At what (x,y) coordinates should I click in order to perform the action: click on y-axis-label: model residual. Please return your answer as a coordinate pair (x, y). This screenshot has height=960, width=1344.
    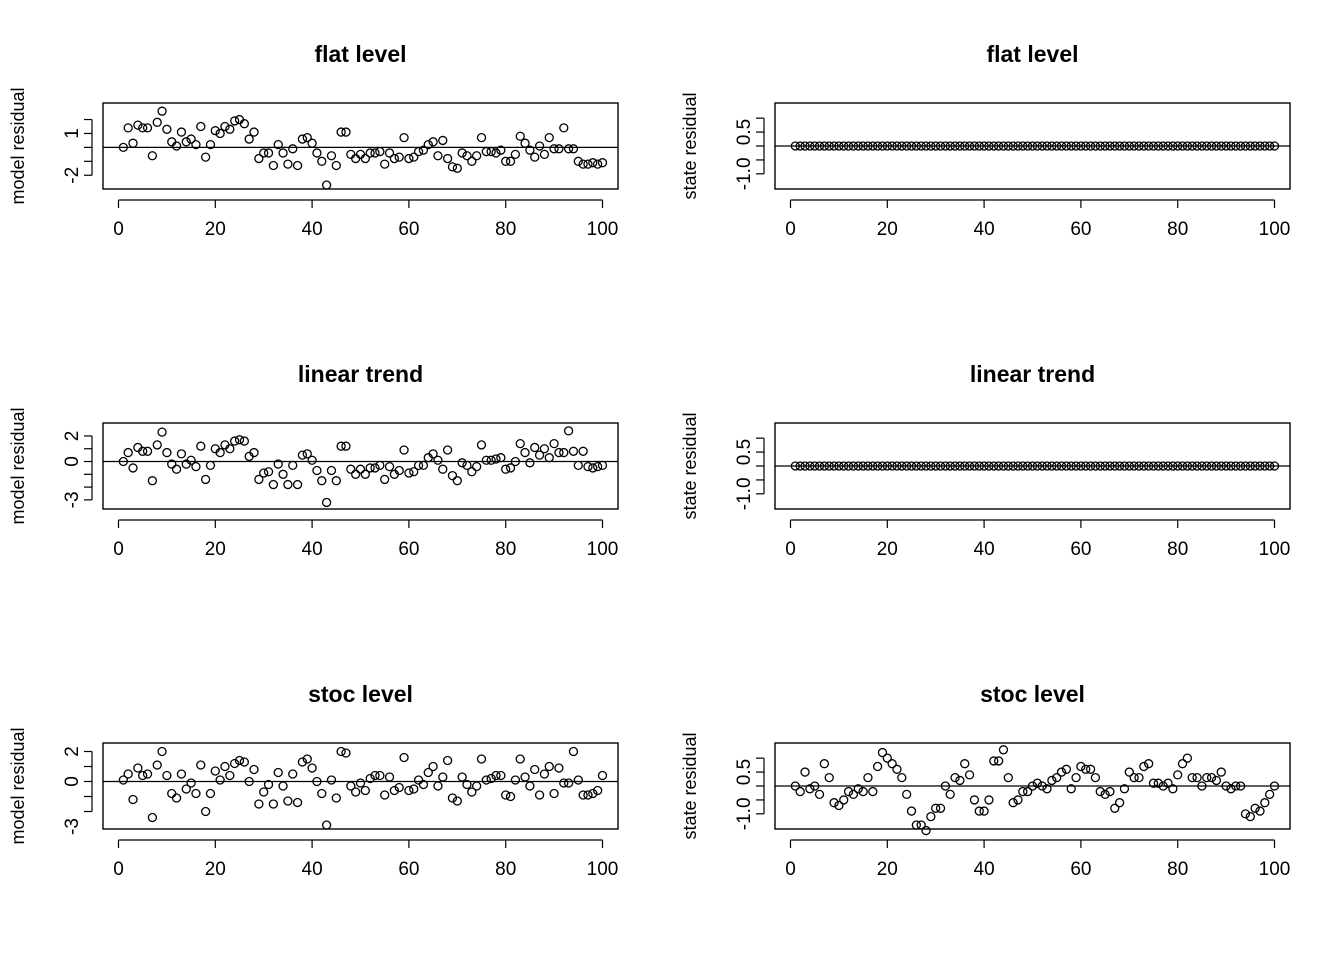
    Looking at the image, I should click on (18, 465).